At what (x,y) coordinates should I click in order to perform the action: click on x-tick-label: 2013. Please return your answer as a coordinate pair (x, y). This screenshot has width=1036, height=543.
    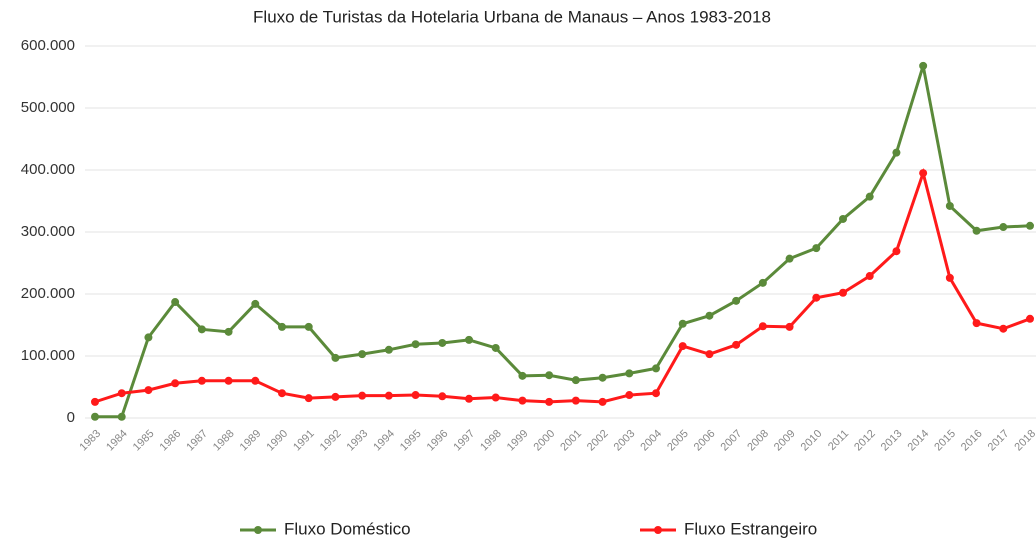
    Looking at the image, I should click on (892, 441).